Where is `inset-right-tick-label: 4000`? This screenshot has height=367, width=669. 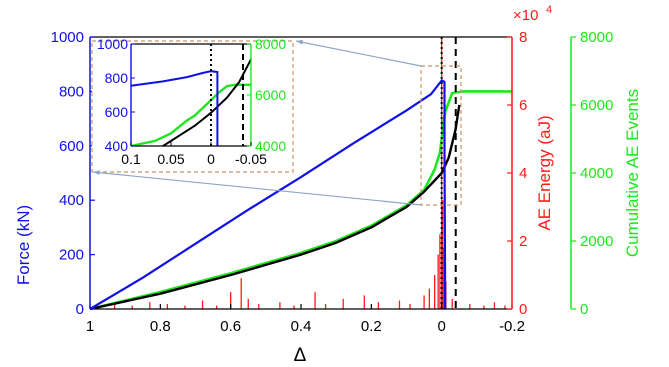 inset-right-tick-label: 4000 is located at coordinates (270, 146).